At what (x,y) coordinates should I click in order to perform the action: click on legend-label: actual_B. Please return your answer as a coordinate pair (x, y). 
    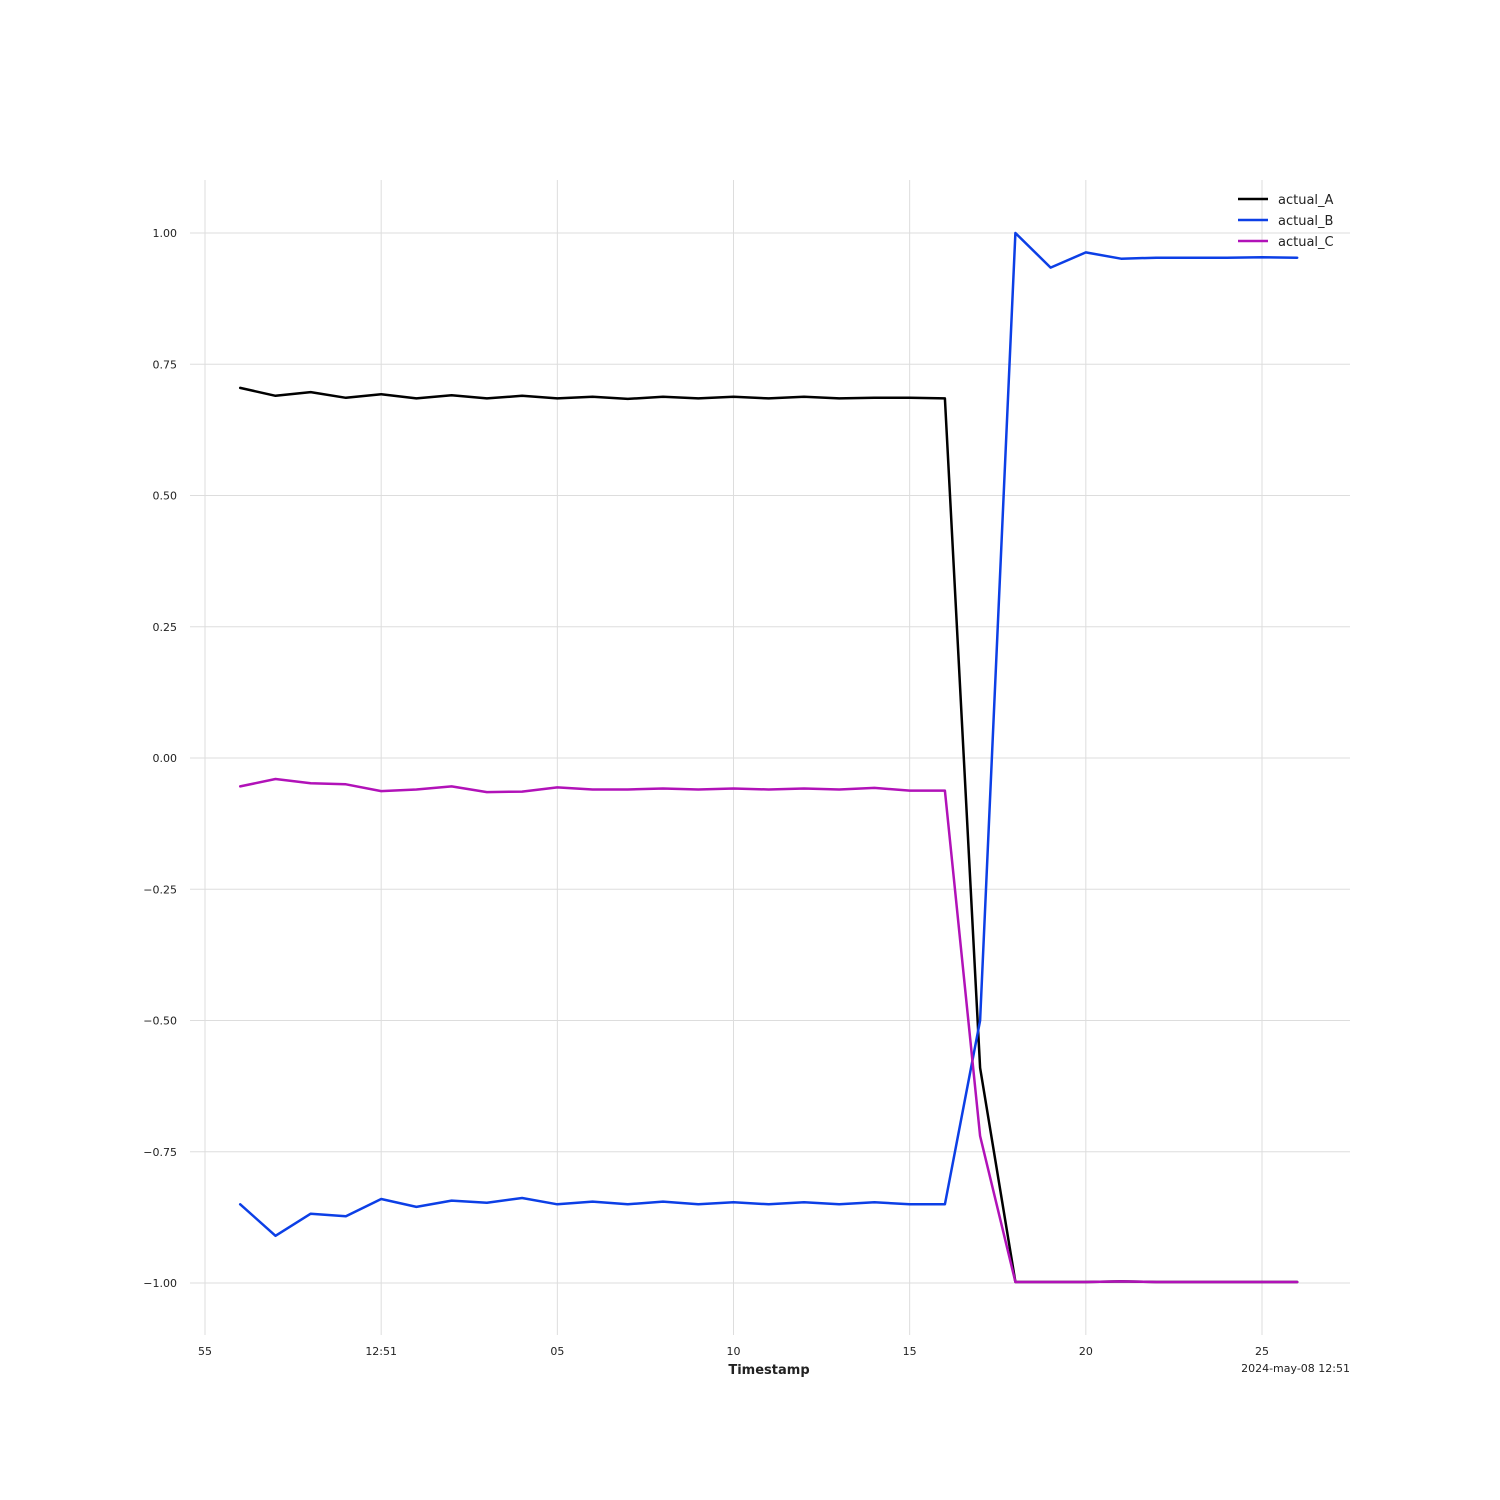
    Looking at the image, I should click on (1305, 221).